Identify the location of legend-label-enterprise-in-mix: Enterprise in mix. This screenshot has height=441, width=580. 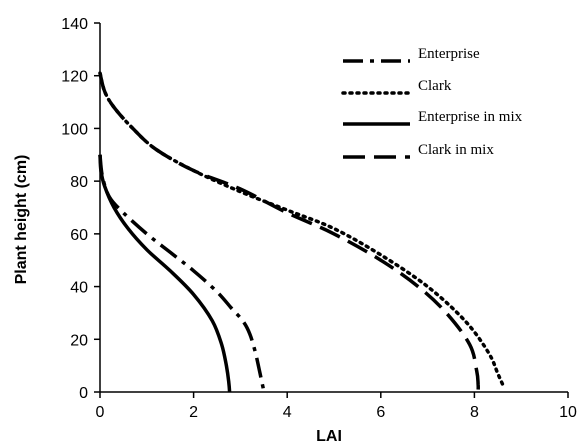
(470, 117).